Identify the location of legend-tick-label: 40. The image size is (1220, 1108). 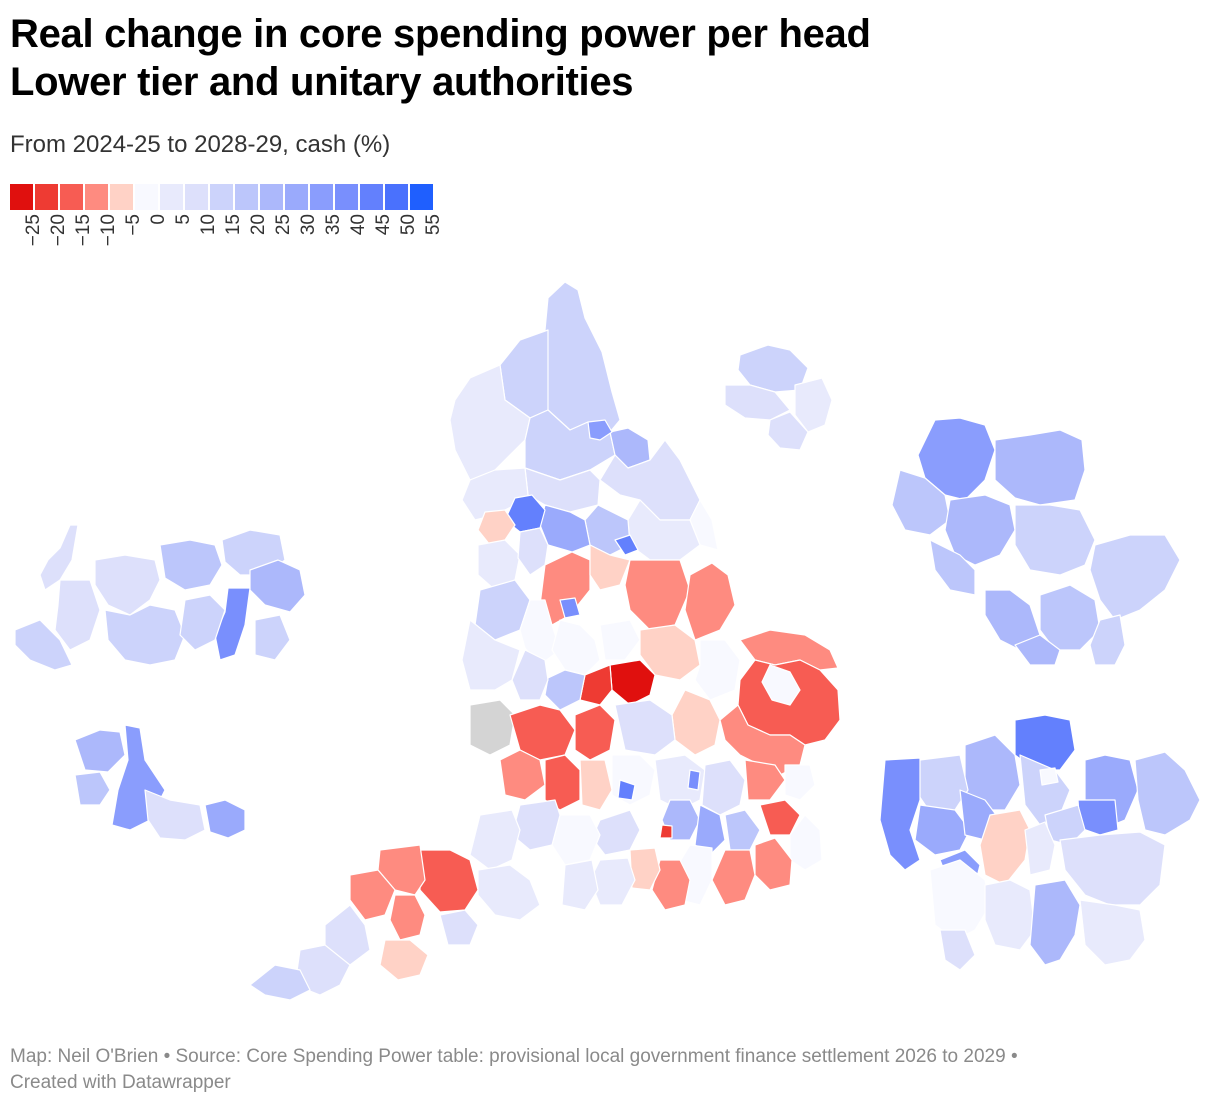
(358, 225).